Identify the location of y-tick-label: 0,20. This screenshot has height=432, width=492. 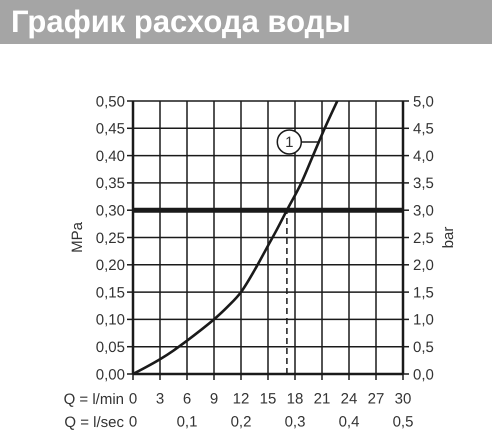
(110, 265).